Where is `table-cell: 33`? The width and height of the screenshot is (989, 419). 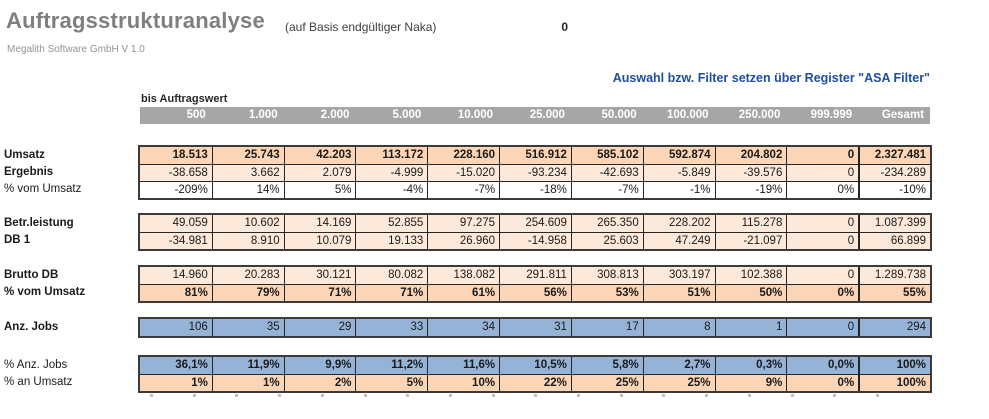 table-cell: 33 is located at coordinates (391, 327).